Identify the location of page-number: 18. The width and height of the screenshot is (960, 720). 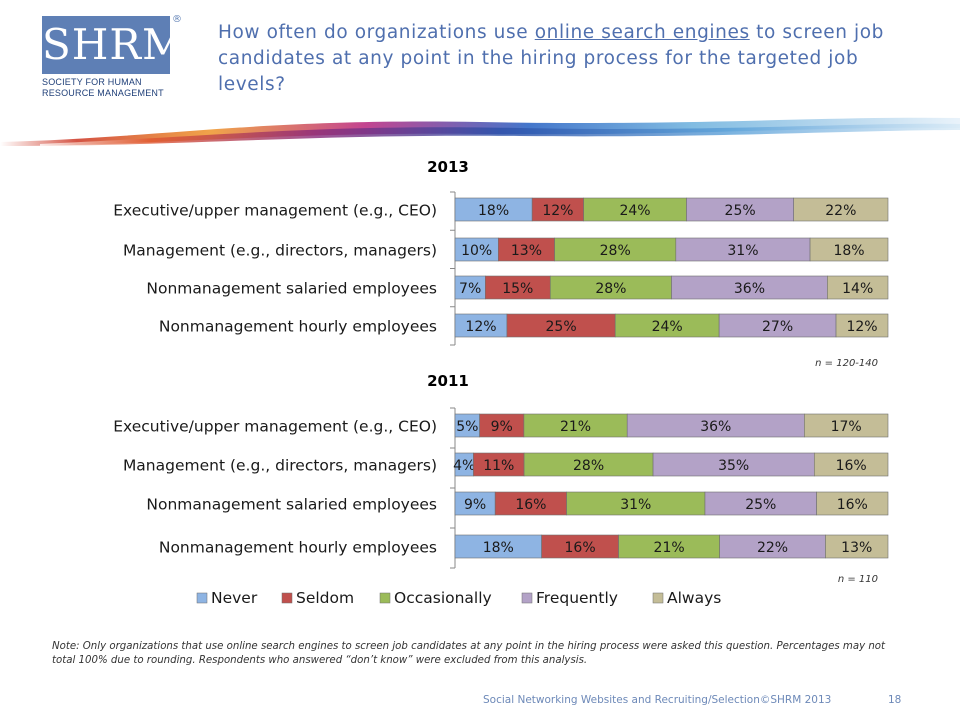
(895, 700).